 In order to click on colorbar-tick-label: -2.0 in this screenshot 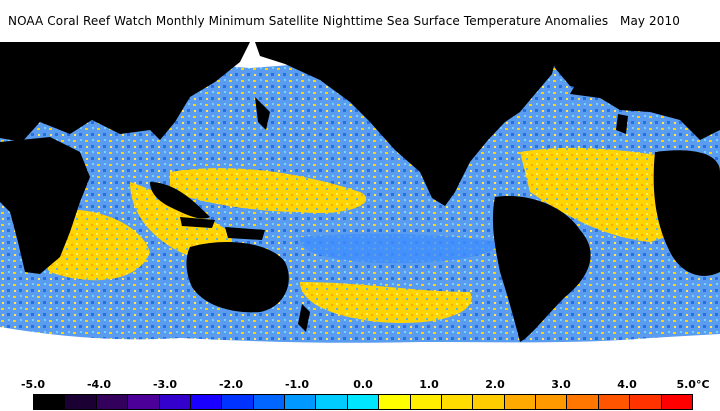, I will do `click(231, 384)`.